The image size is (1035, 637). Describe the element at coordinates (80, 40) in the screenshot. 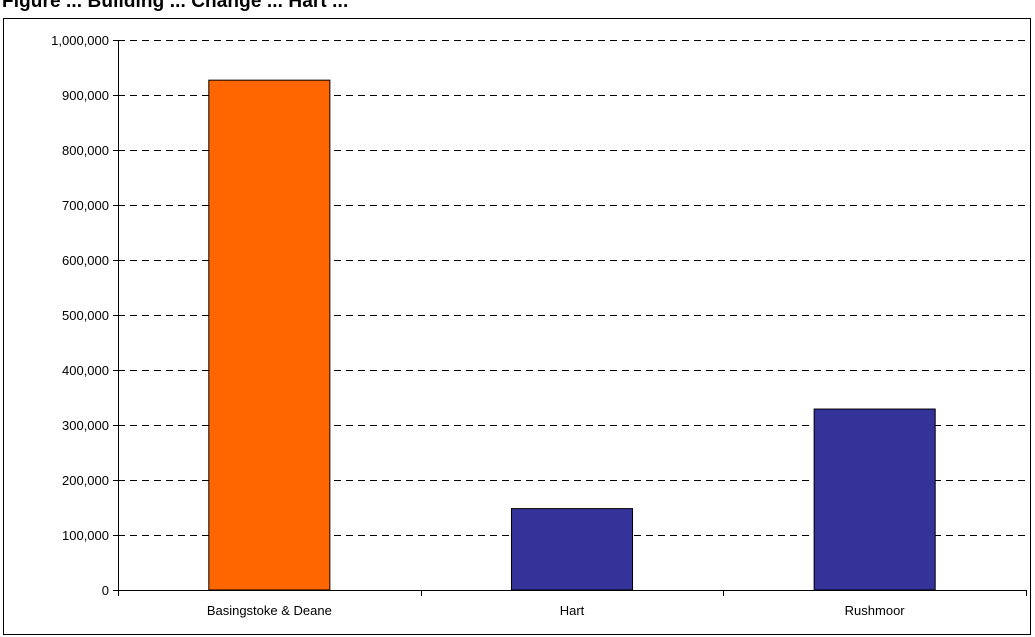

I see `y-tick-label-1000000: 1,000,000` at that location.